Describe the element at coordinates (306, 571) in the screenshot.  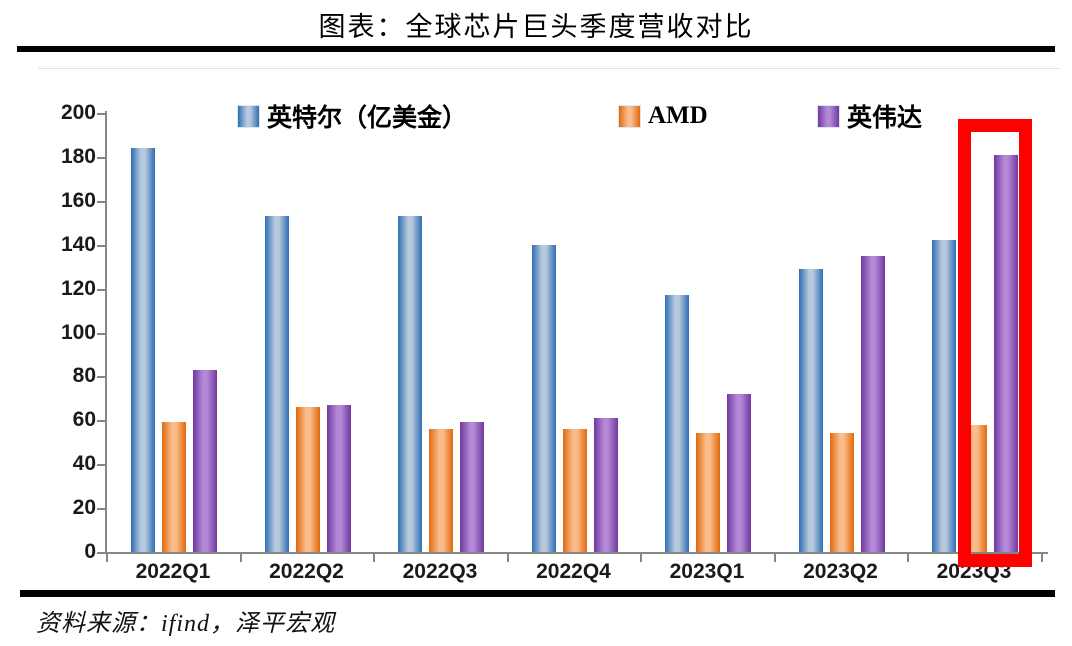
I see `x-category-label: 2022Q2` at that location.